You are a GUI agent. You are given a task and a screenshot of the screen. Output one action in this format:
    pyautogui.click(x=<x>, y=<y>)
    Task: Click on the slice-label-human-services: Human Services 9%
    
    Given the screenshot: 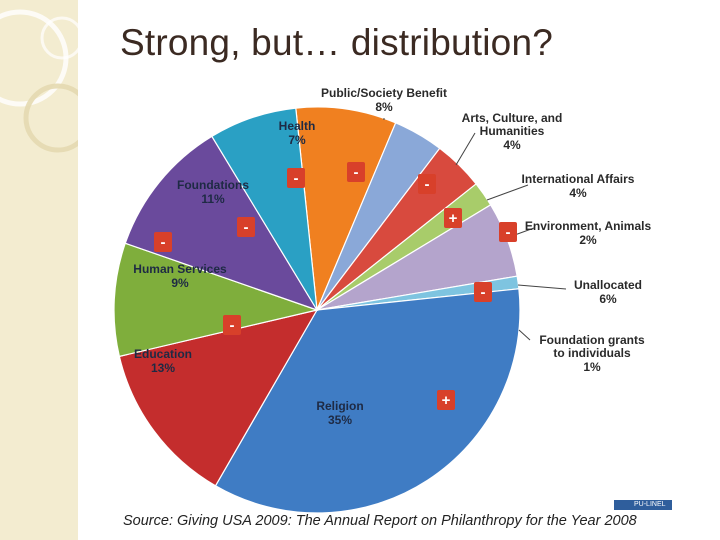 What is the action you would take?
    pyautogui.click(x=180, y=276)
    